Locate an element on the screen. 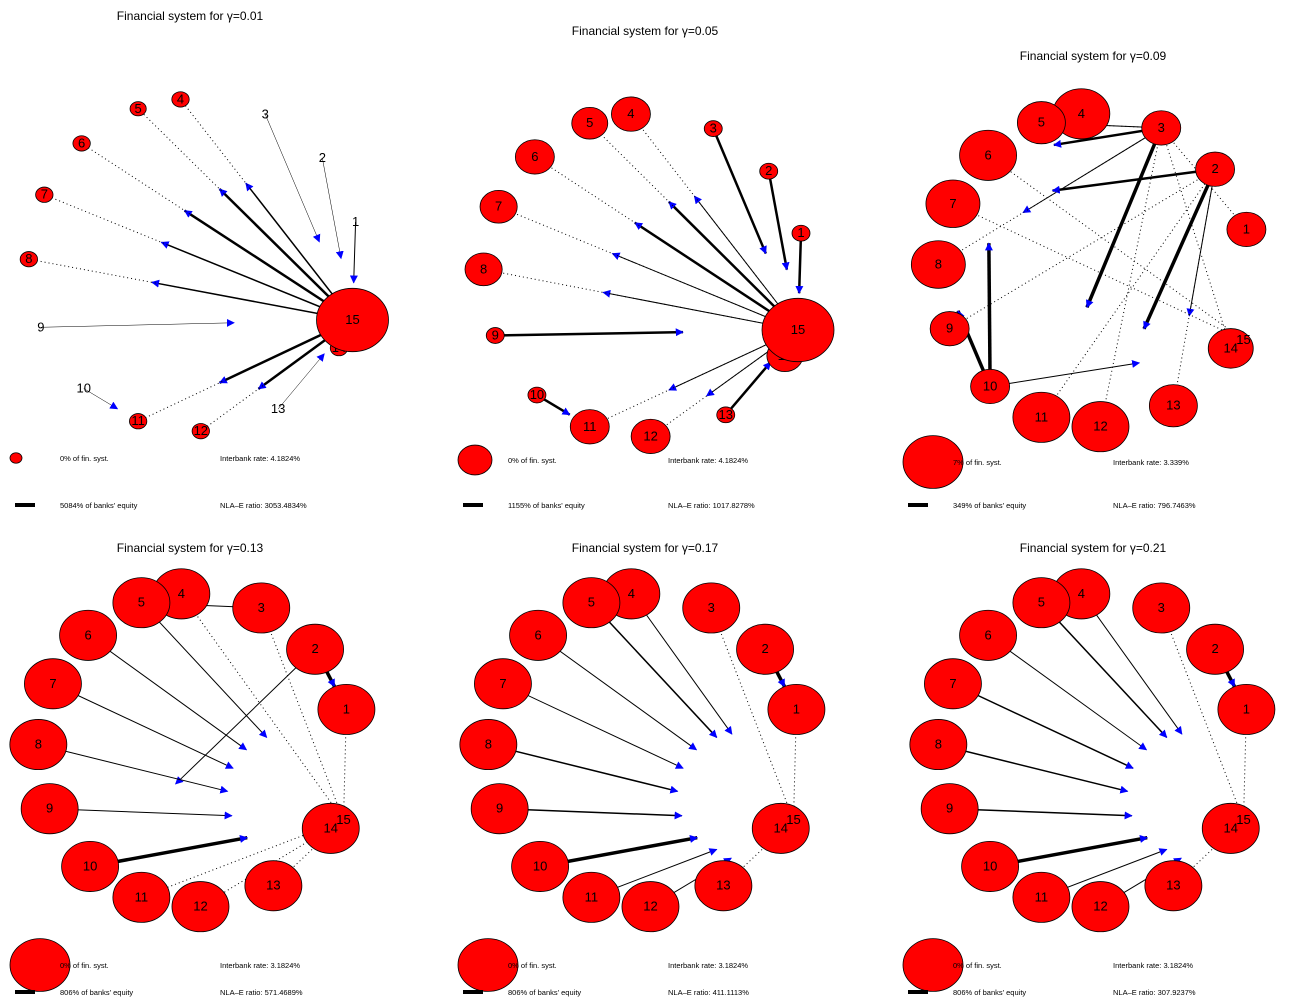 The width and height of the screenshot is (1296, 1003). bank-label-14: 14 is located at coordinates (1231, 827).